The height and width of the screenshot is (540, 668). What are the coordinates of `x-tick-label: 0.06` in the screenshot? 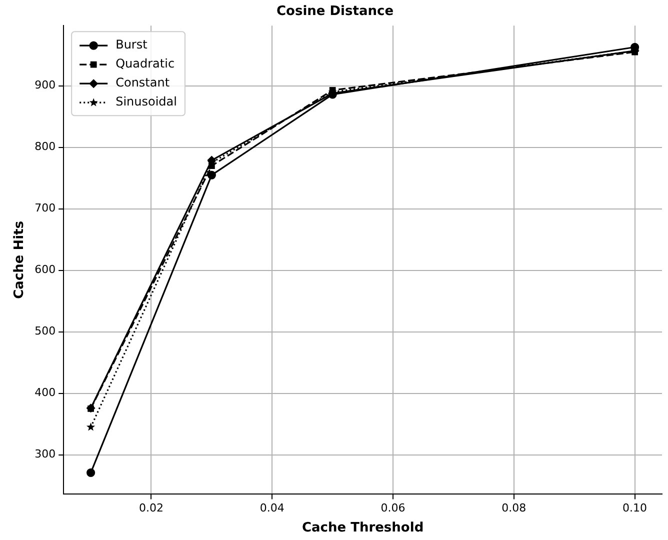 It's located at (393, 508).